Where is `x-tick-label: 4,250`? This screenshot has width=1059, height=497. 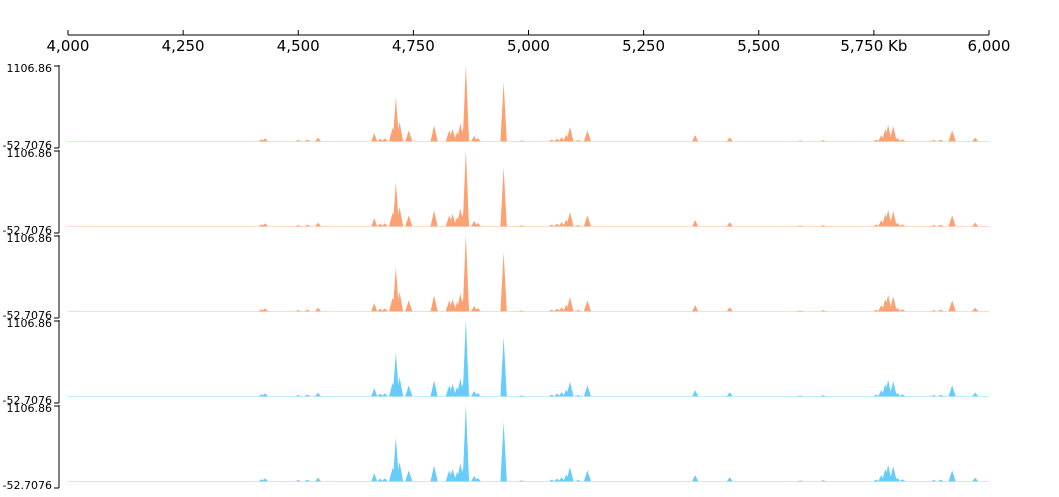 x-tick-label: 4,250 is located at coordinates (183, 46).